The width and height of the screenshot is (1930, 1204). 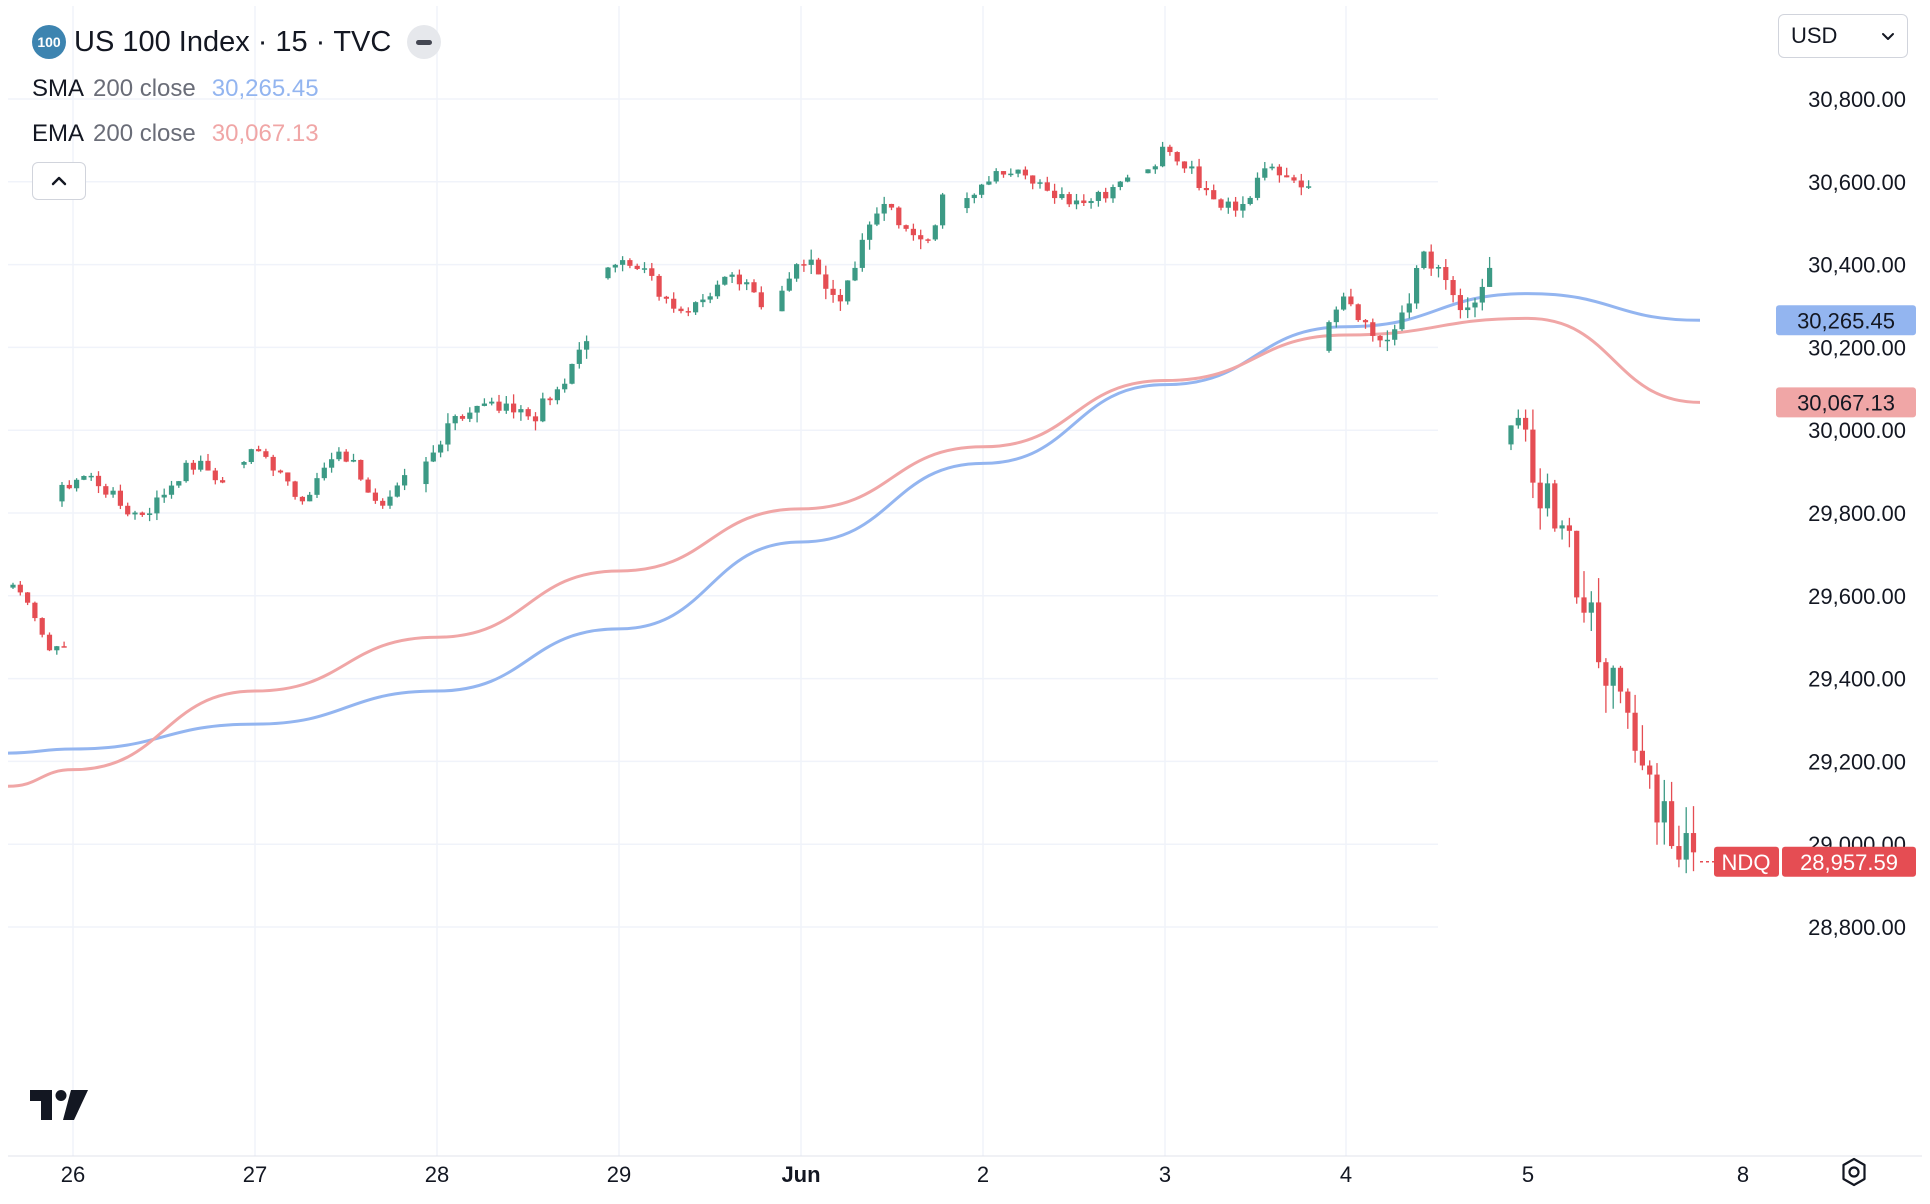 What do you see at coordinates (1849, 862) in the screenshot?
I see `last-price-tag: 28,957.59` at bounding box center [1849, 862].